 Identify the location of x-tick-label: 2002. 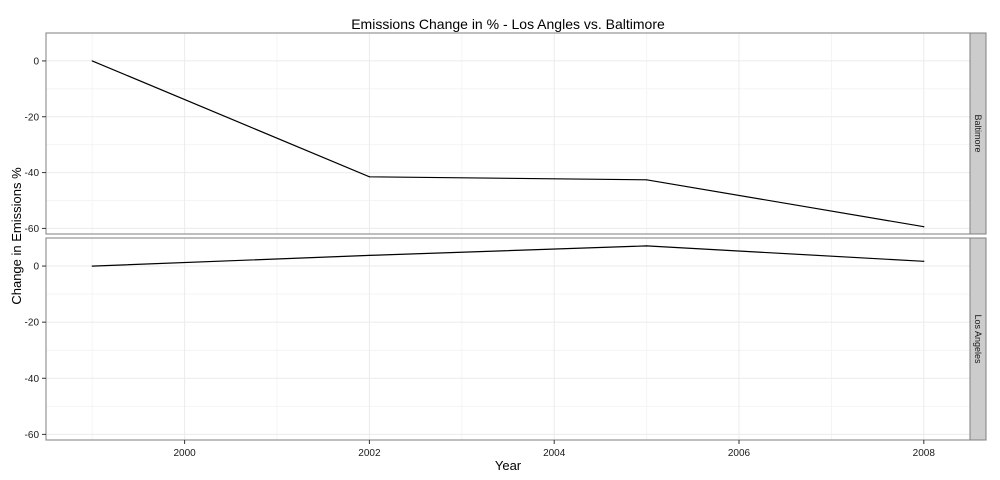
(369, 453).